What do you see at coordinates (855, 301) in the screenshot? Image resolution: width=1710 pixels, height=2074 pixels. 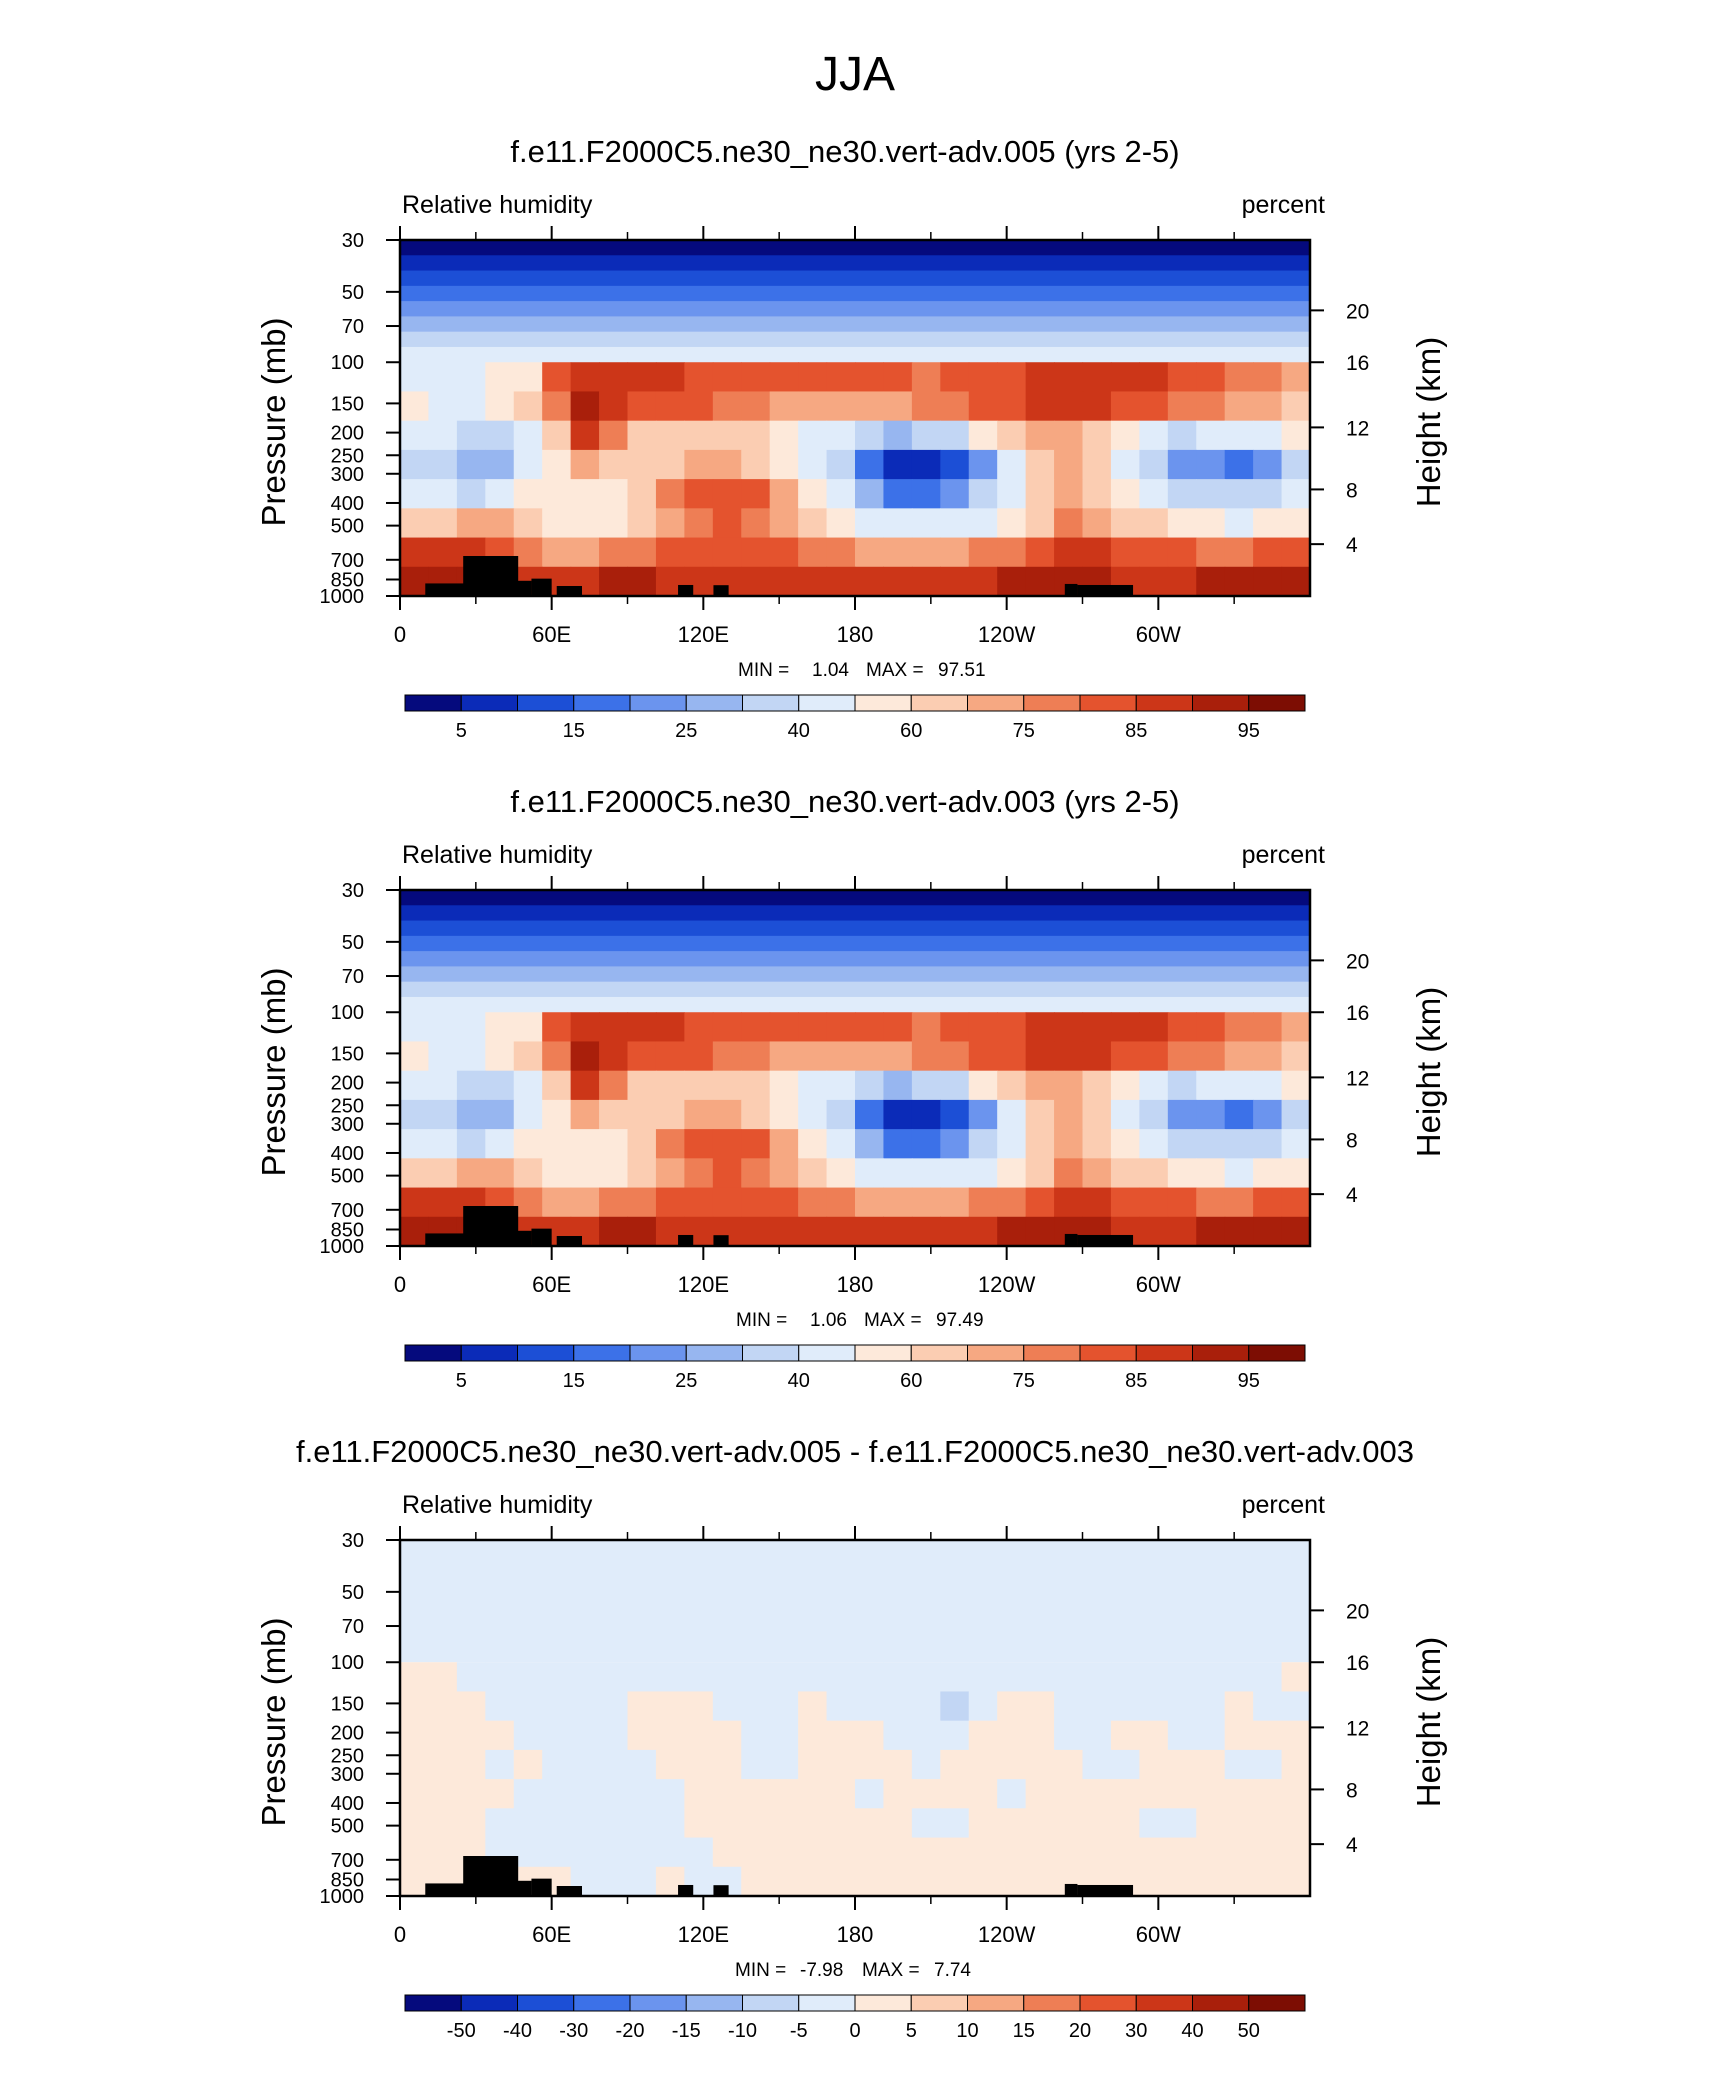 I see `stratosphere-band` at bounding box center [855, 301].